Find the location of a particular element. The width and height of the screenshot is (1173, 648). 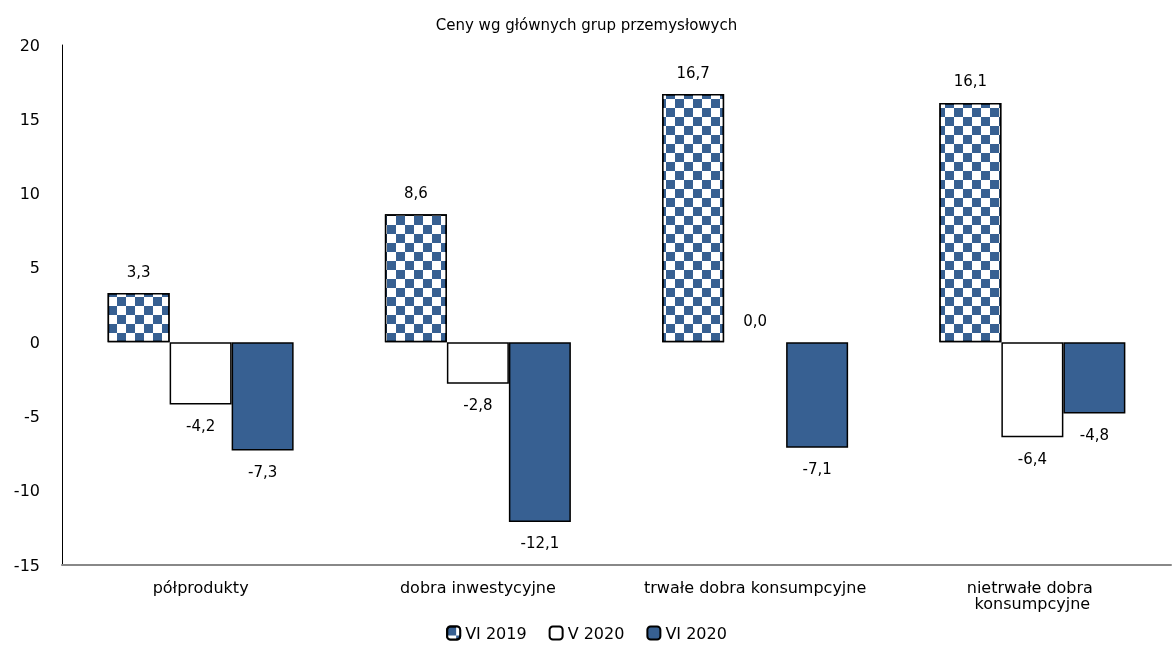

x-tick-label: dobra inwestycyjne is located at coordinates (477, 587).